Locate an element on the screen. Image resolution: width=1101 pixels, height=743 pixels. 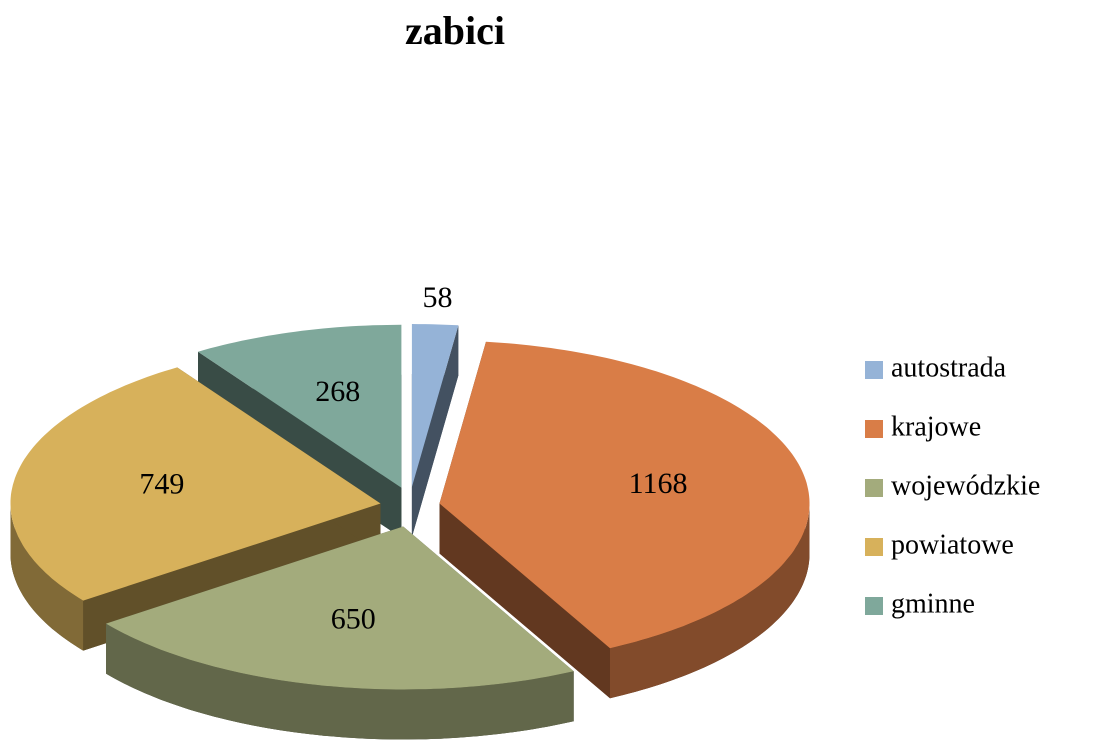
data-label: 749 is located at coordinates (161, 483).